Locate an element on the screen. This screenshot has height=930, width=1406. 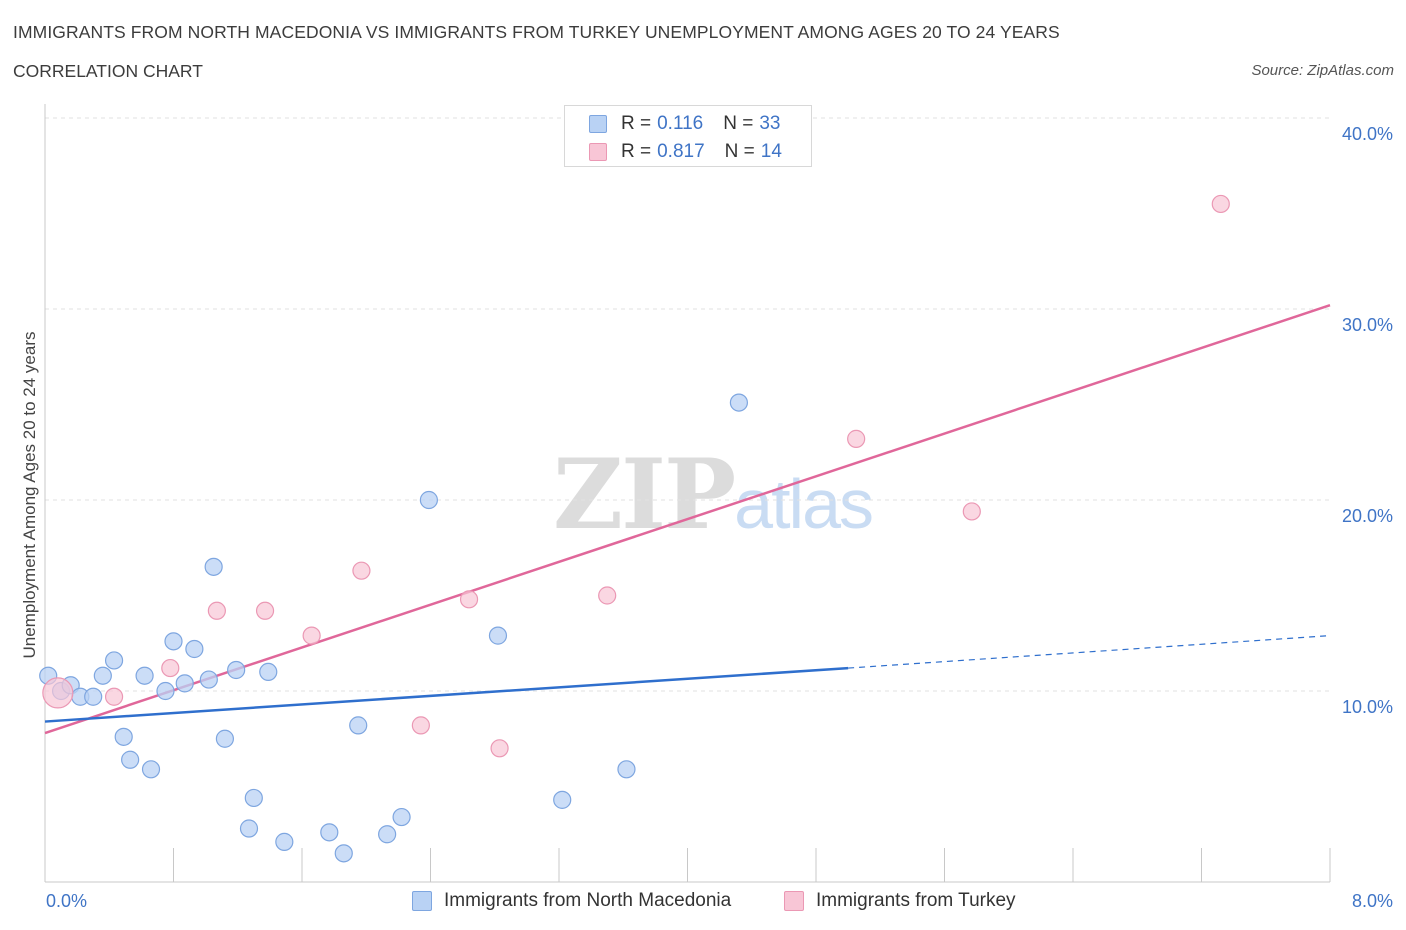
legend-item-north-macedonia: Immigrants from North Macedonia is located at coordinates (571, 901).